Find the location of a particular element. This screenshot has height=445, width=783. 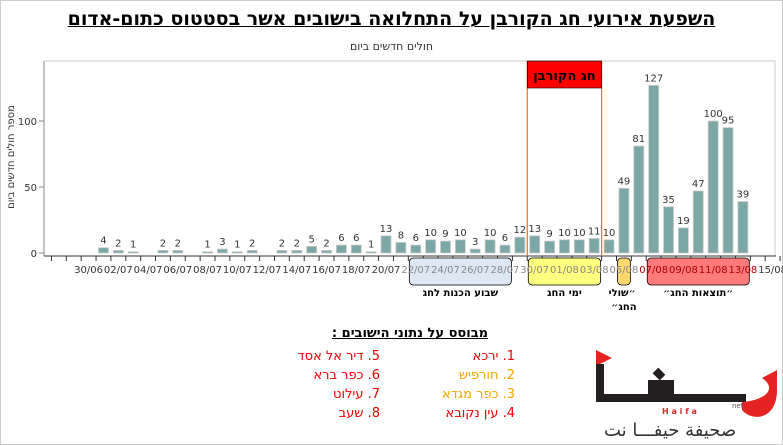

chart-title: חולים חדשים ביום is located at coordinates (391, 46).